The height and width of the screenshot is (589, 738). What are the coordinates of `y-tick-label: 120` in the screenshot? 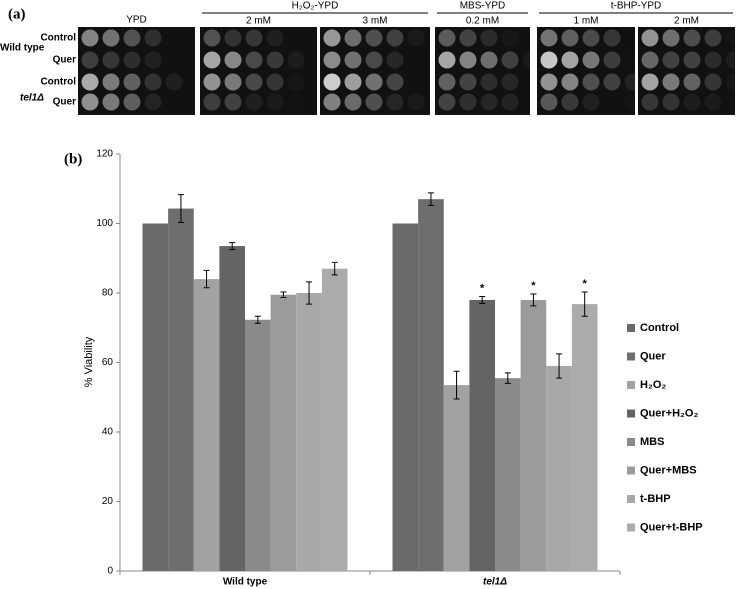 It's located at (104, 154).